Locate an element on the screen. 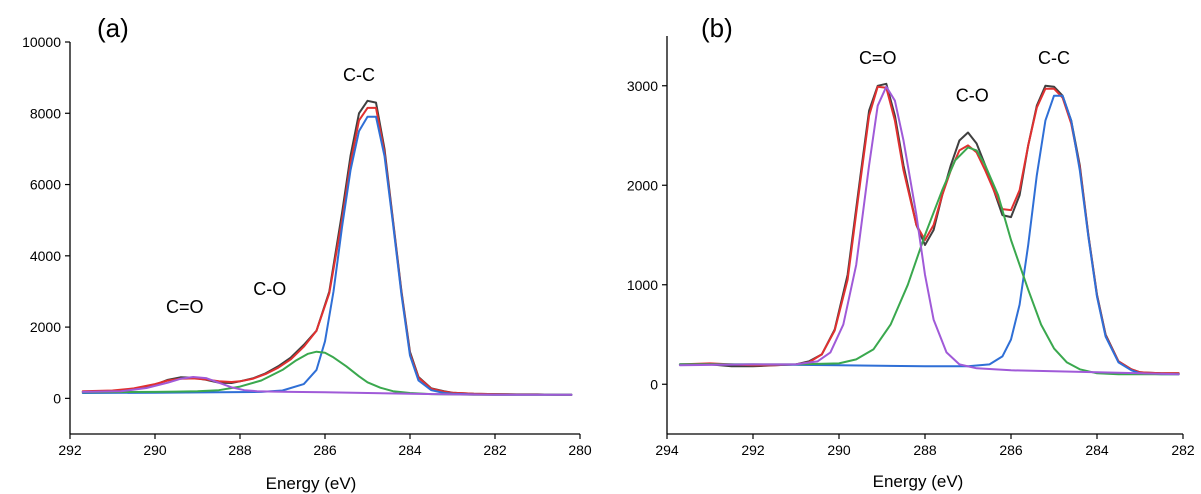  x-tick-label-b-0: 294 is located at coordinates (667, 450).